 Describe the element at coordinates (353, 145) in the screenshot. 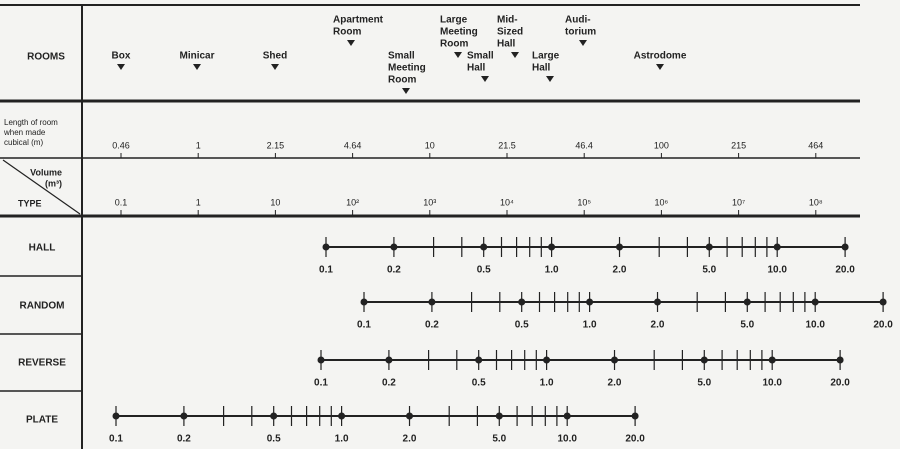

I see `length-label: 4.64` at that location.